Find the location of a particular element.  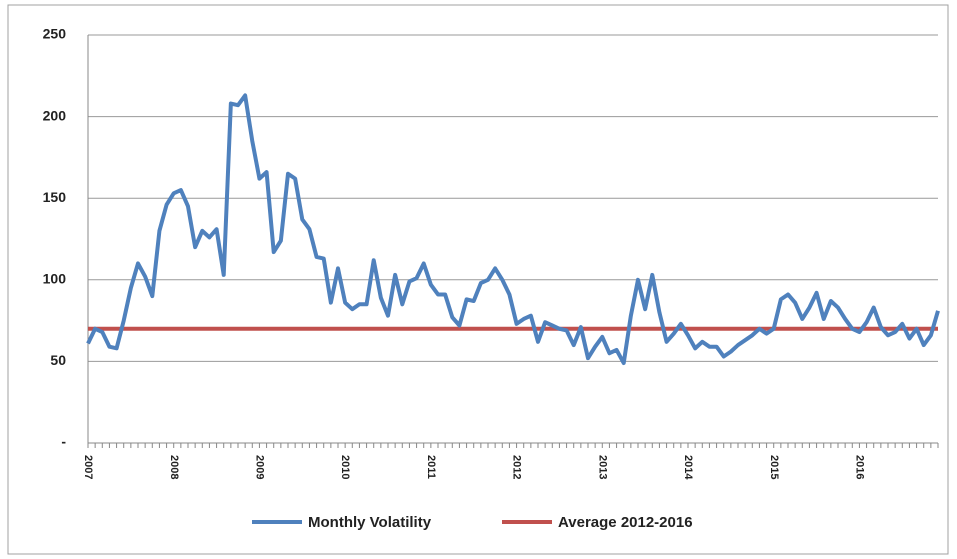

y-tick-label: 100 is located at coordinates (55, 279).